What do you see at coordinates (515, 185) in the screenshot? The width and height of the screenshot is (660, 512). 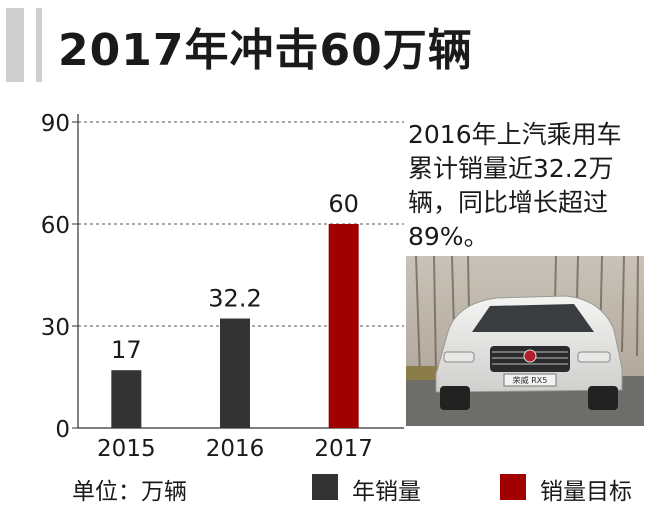 I see `annotation-text: 2016年上汽乘用车累计销量近32.2万辆，同比增长超过89%。` at bounding box center [515, 185].